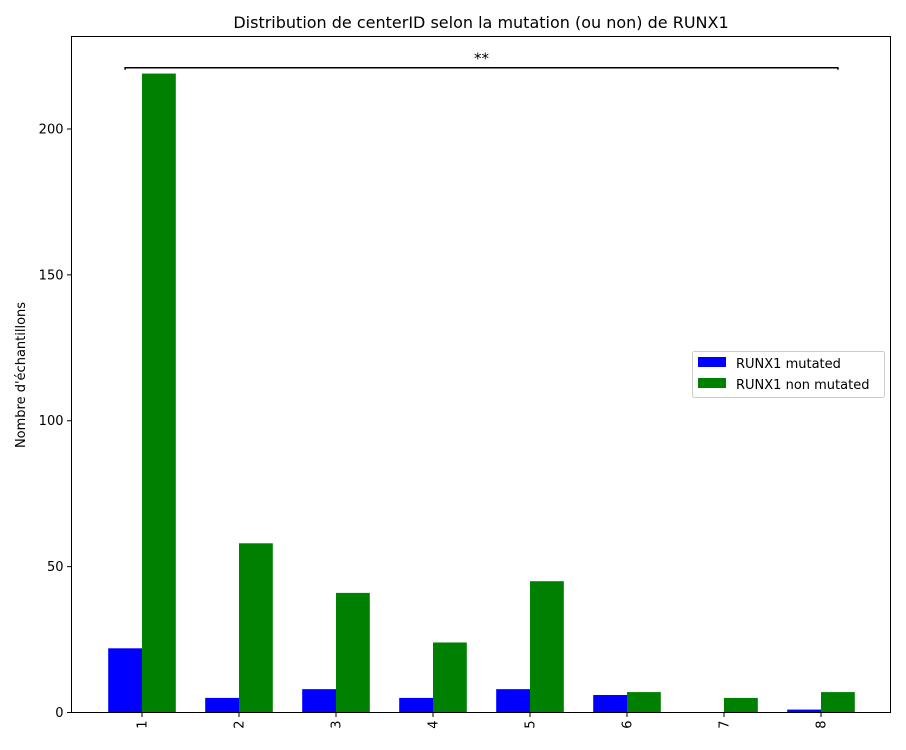 The height and width of the screenshot is (750, 906). What do you see at coordinates (21, 375) in the screenshot?
I see `y-axis-label: Nombre d'échantillons` at bounding box center [21, 375].